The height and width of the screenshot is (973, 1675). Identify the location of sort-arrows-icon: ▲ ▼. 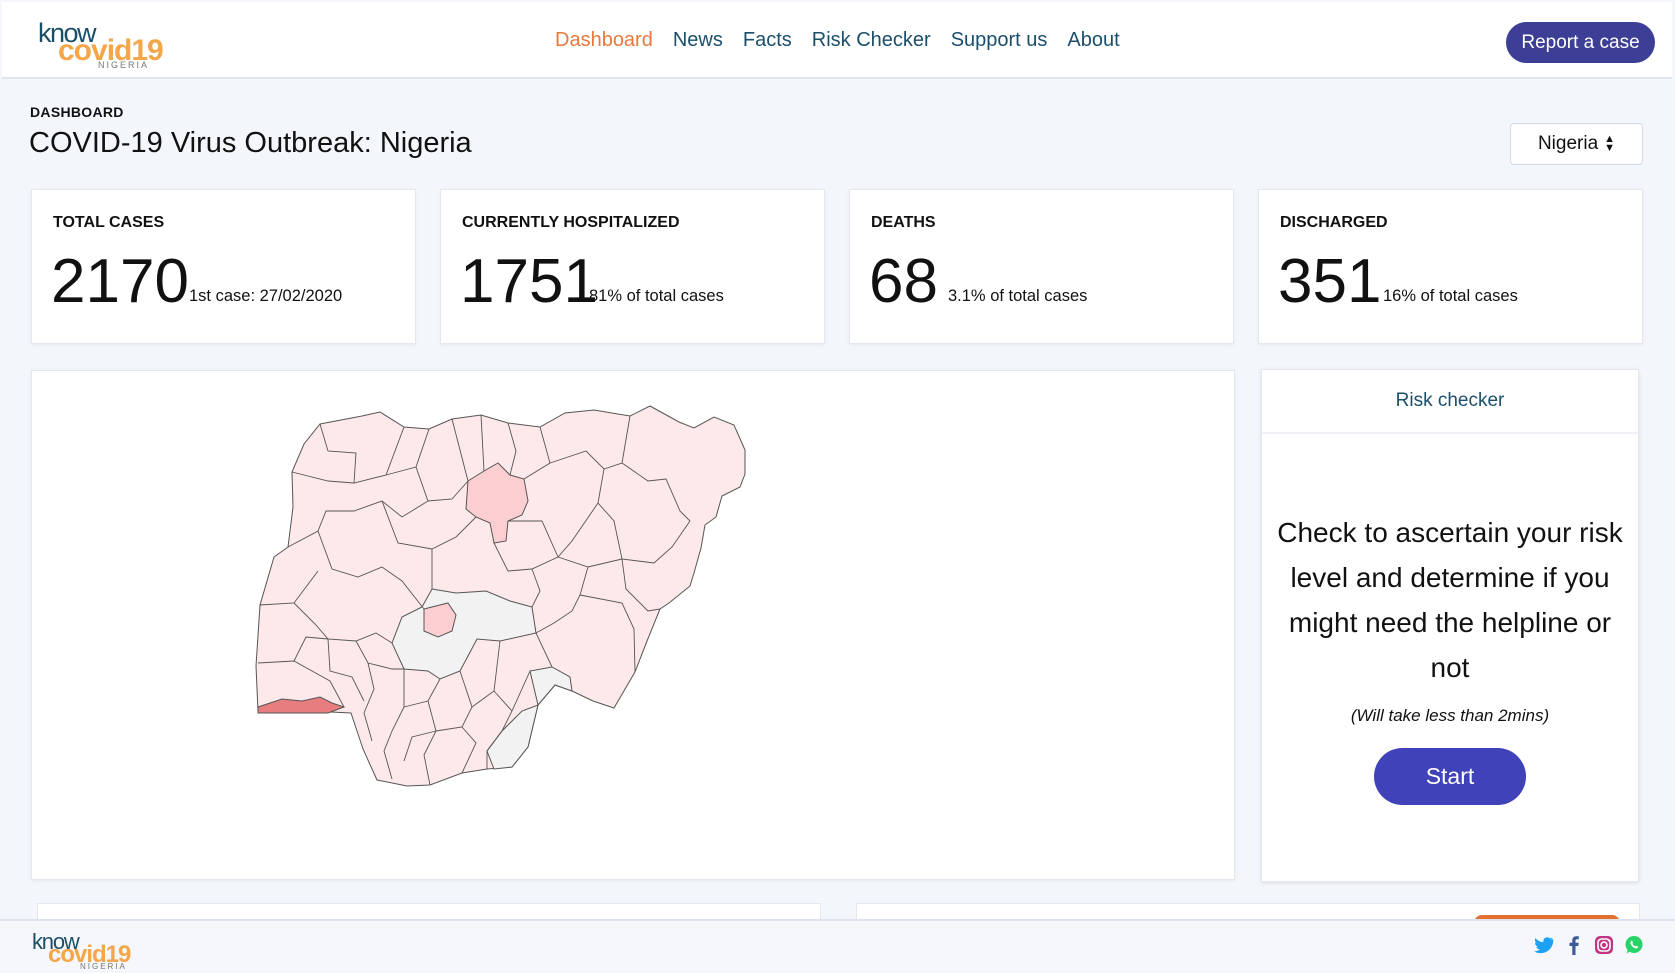
(1610, 143).